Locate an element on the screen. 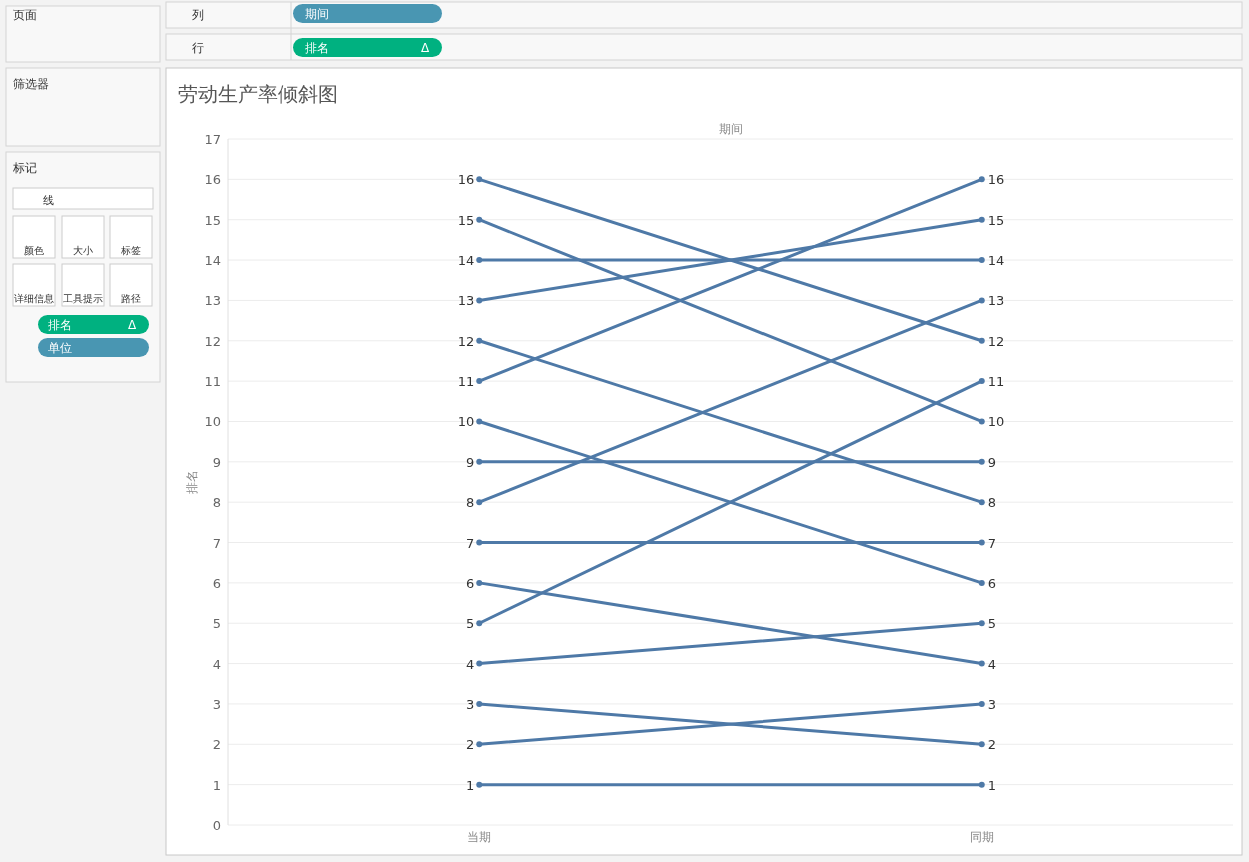 The width and height of the screenshot is (1249, 862). text: 标记 is located at coordinates (24, 168).